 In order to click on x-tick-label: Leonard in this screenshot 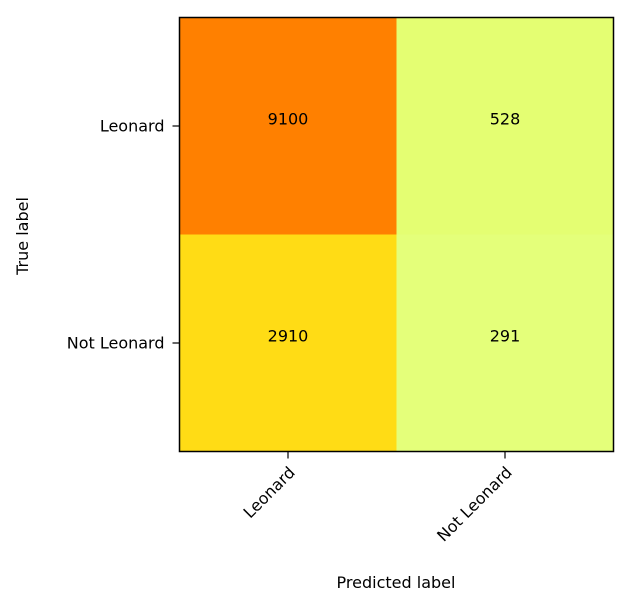, I will do `click(269, 492)`.